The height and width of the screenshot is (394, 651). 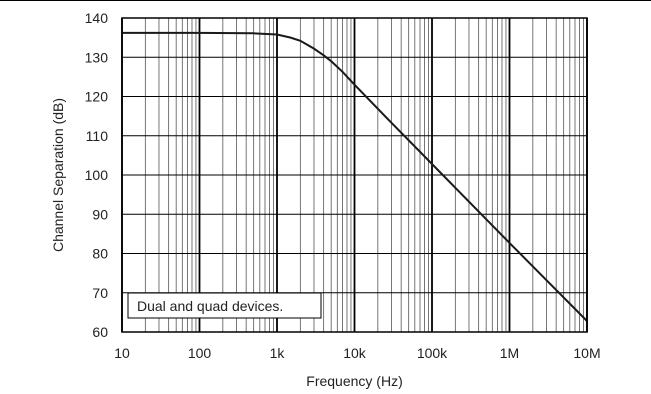 What do you see at coordinates (325, 0) in the screenshot?
I see `top-rule` at bounding box center [325, 0].